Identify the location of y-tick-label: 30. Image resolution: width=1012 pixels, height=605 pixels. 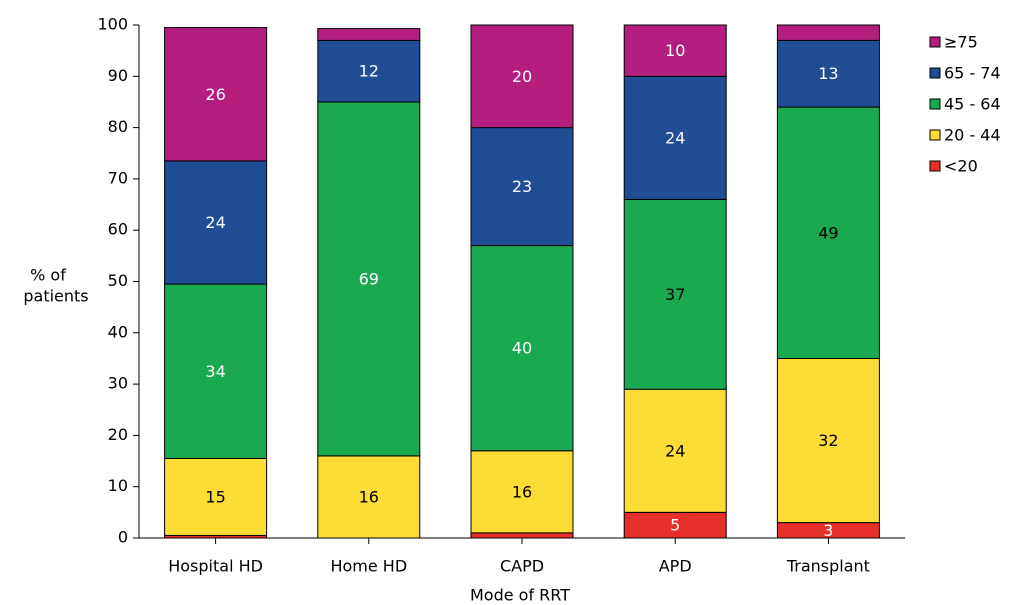
(118, 383).